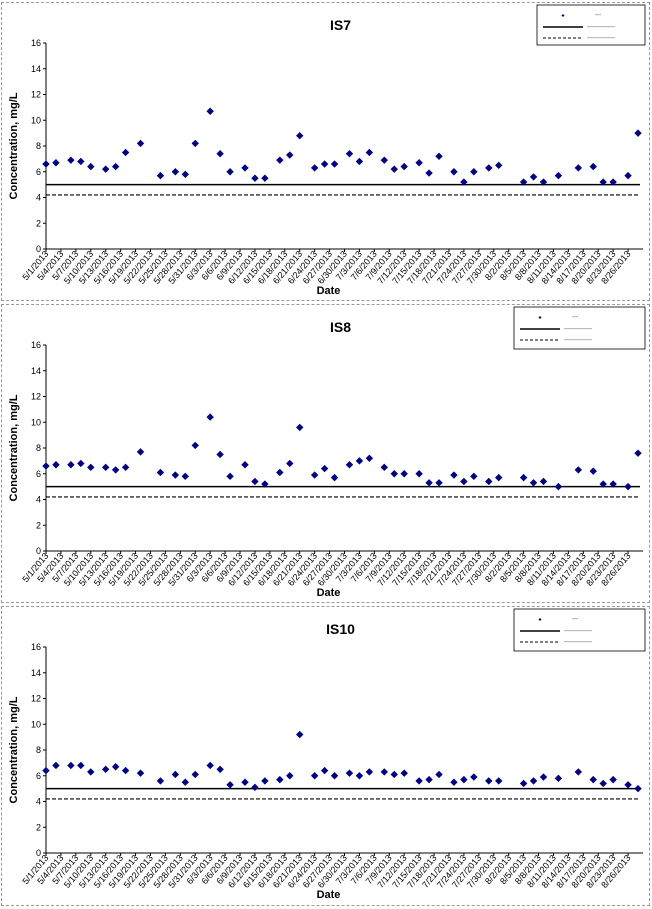 This screenshot has height=909, width=652. I want to click on y-tick-label: 0, so click(38, 853).